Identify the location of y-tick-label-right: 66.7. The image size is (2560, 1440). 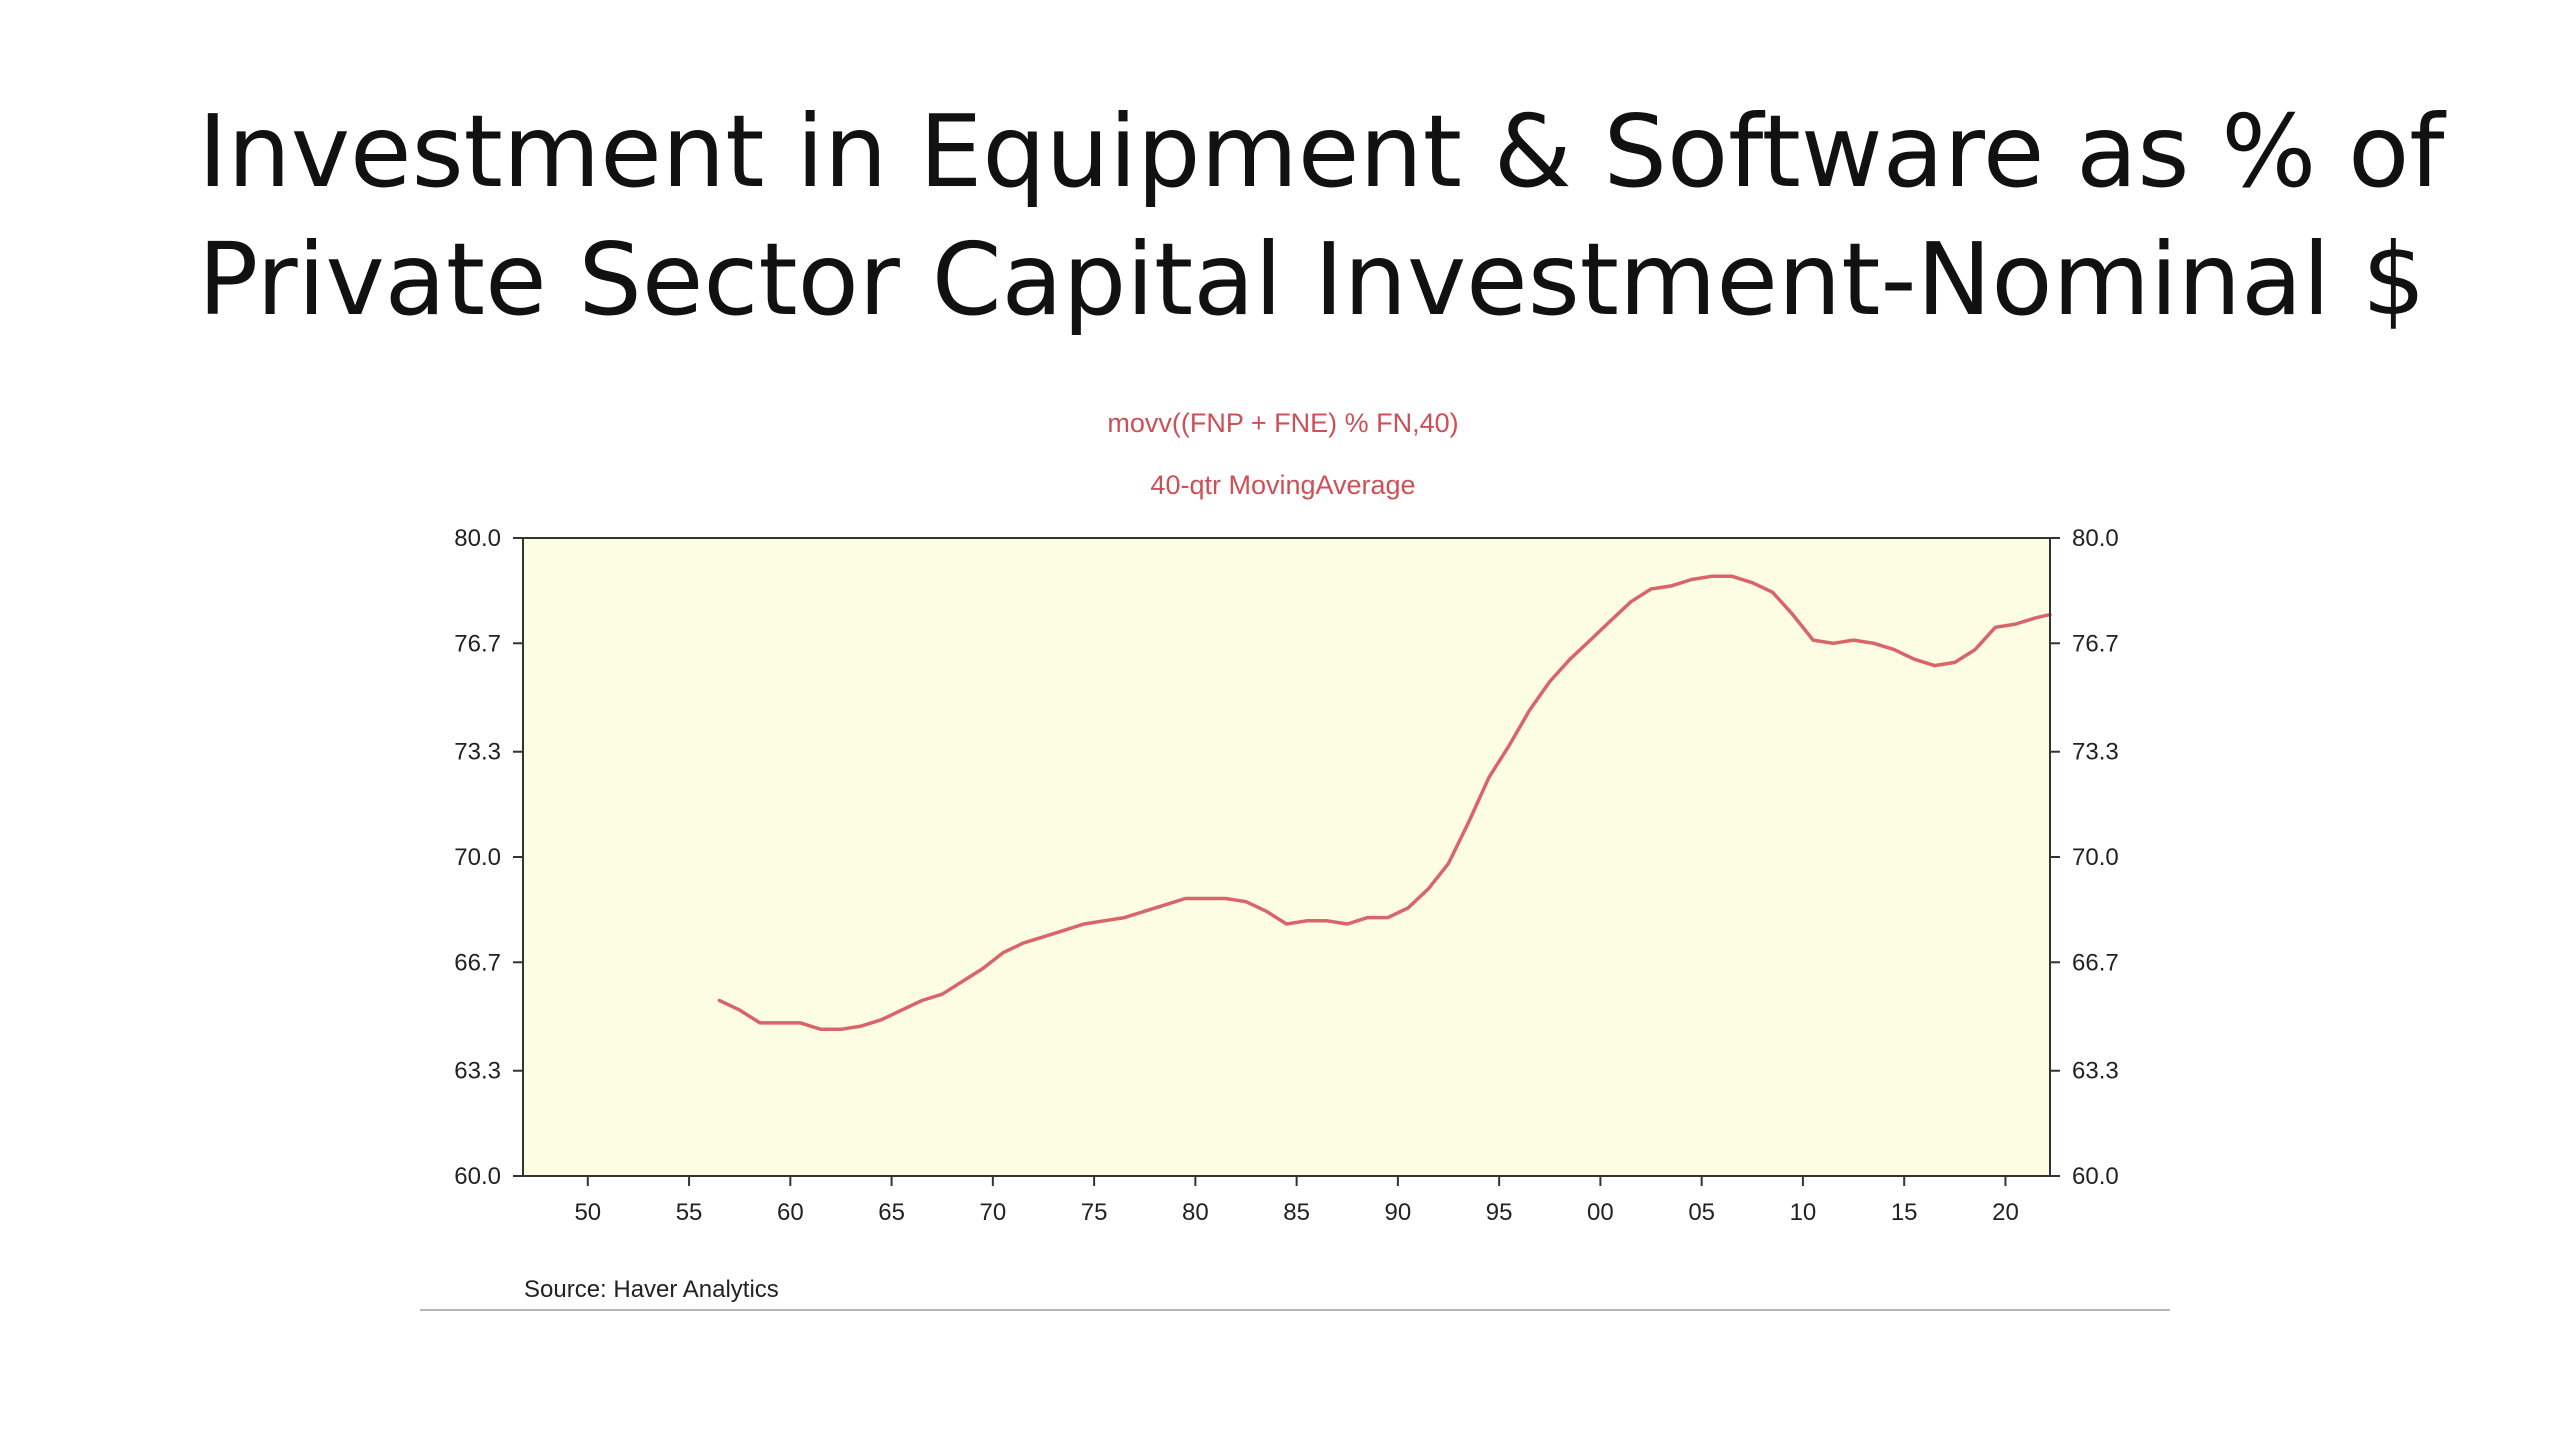
(2095, 962).